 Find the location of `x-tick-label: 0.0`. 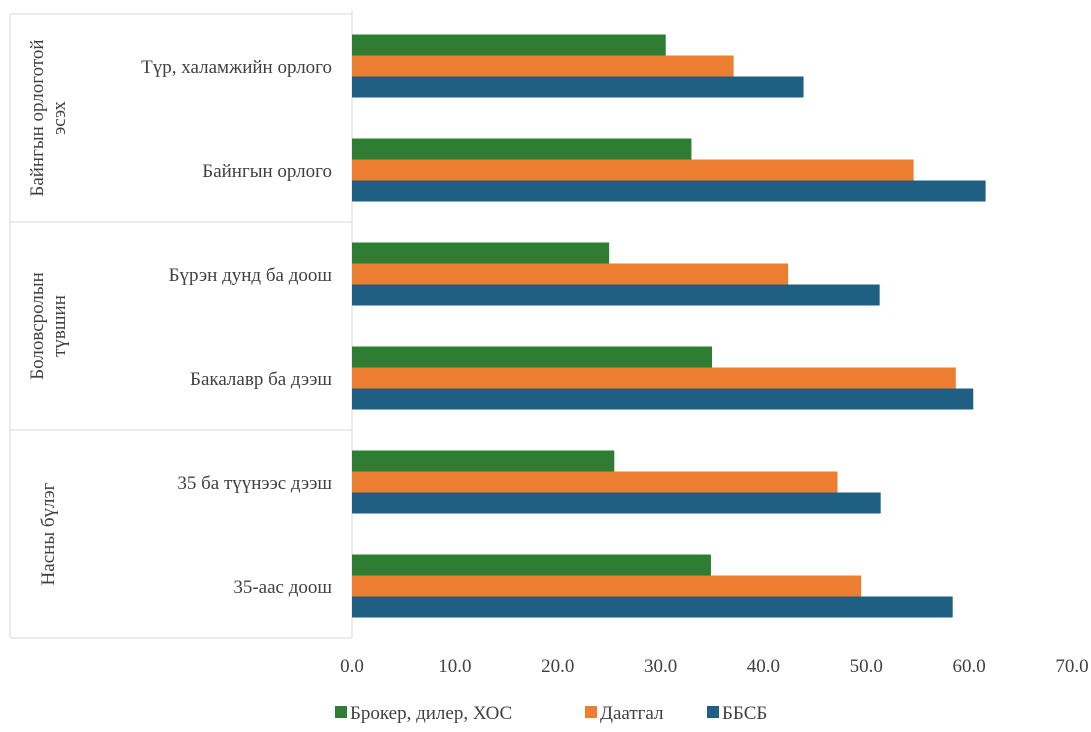

x-tick-label: 0.0 is located at coordinates (352, 666).